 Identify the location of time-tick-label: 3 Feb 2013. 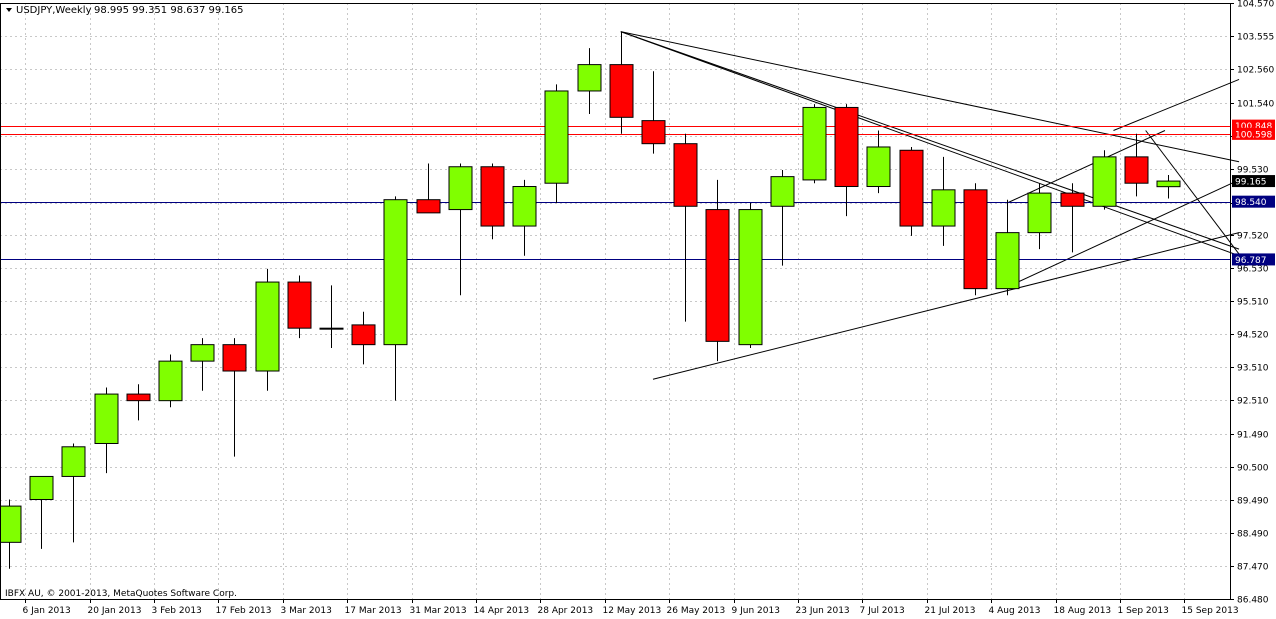
(177, 611).